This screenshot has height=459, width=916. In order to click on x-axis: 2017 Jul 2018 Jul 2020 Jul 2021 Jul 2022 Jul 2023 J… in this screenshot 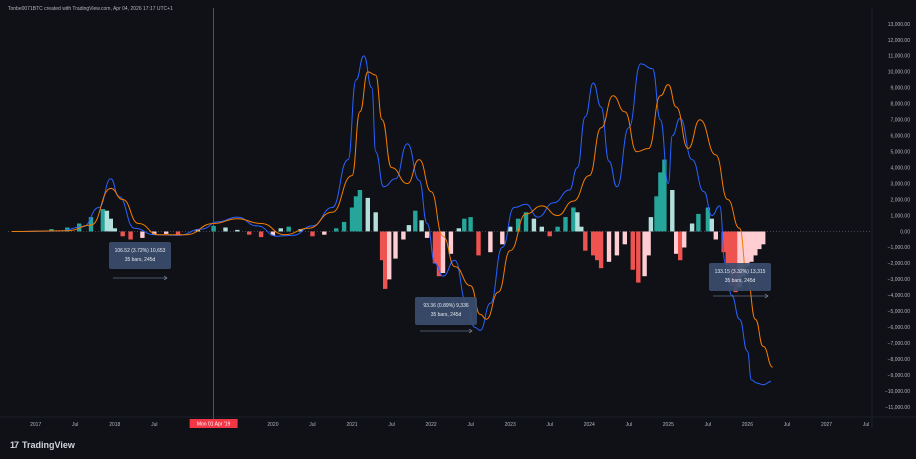, I will do `click(458, 422)`.